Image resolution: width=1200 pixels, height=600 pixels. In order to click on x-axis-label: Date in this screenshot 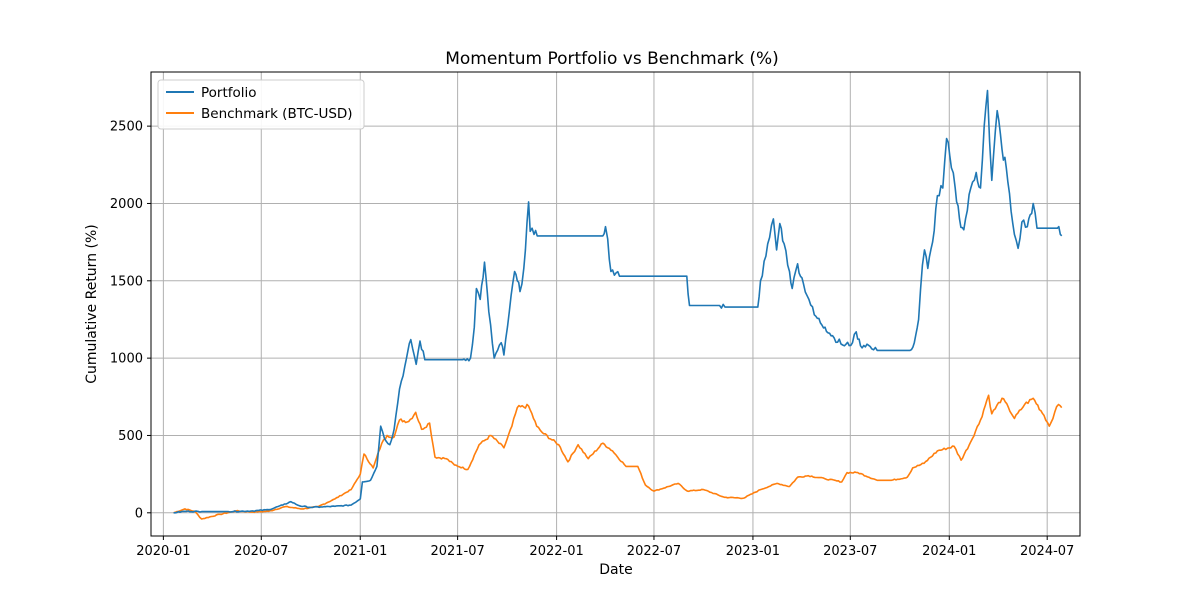, I will do `click(615, 570)`.